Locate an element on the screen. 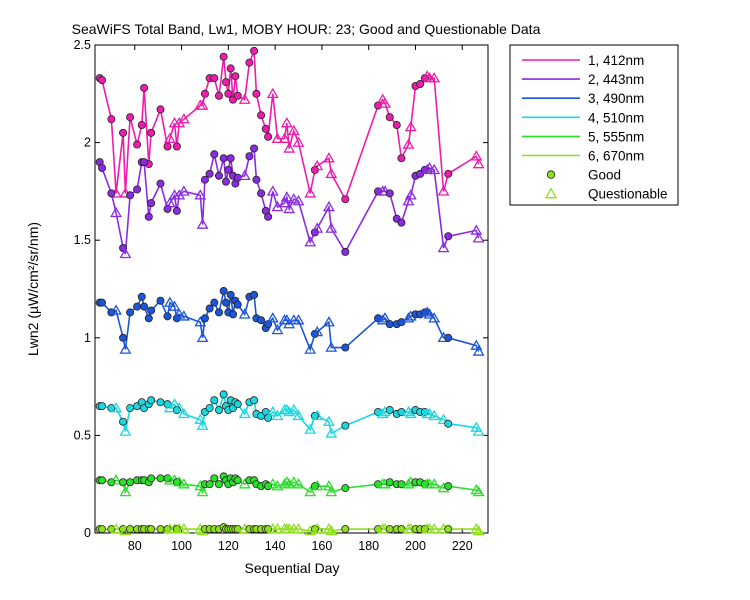 The height and width of the screenshot is (600, 750). legend-questionable-marker is located at coordinates (551, 193).